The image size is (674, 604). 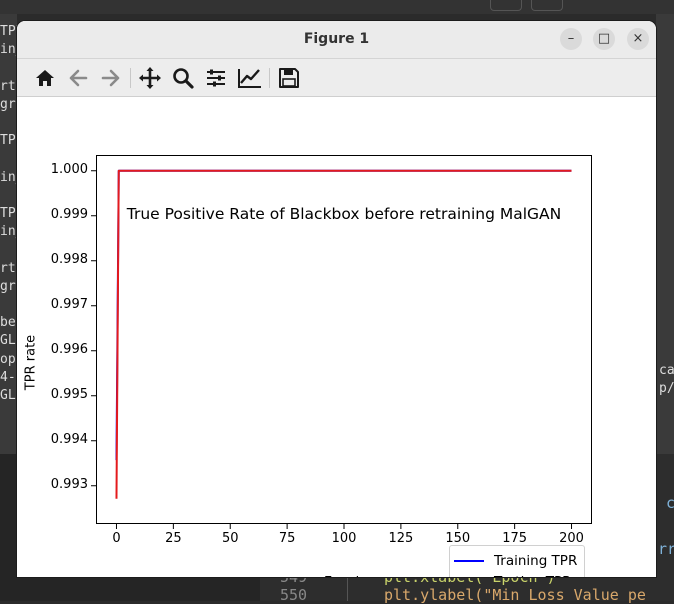 I want to click on x-tick-label: 150, so click(x=458, y=538).